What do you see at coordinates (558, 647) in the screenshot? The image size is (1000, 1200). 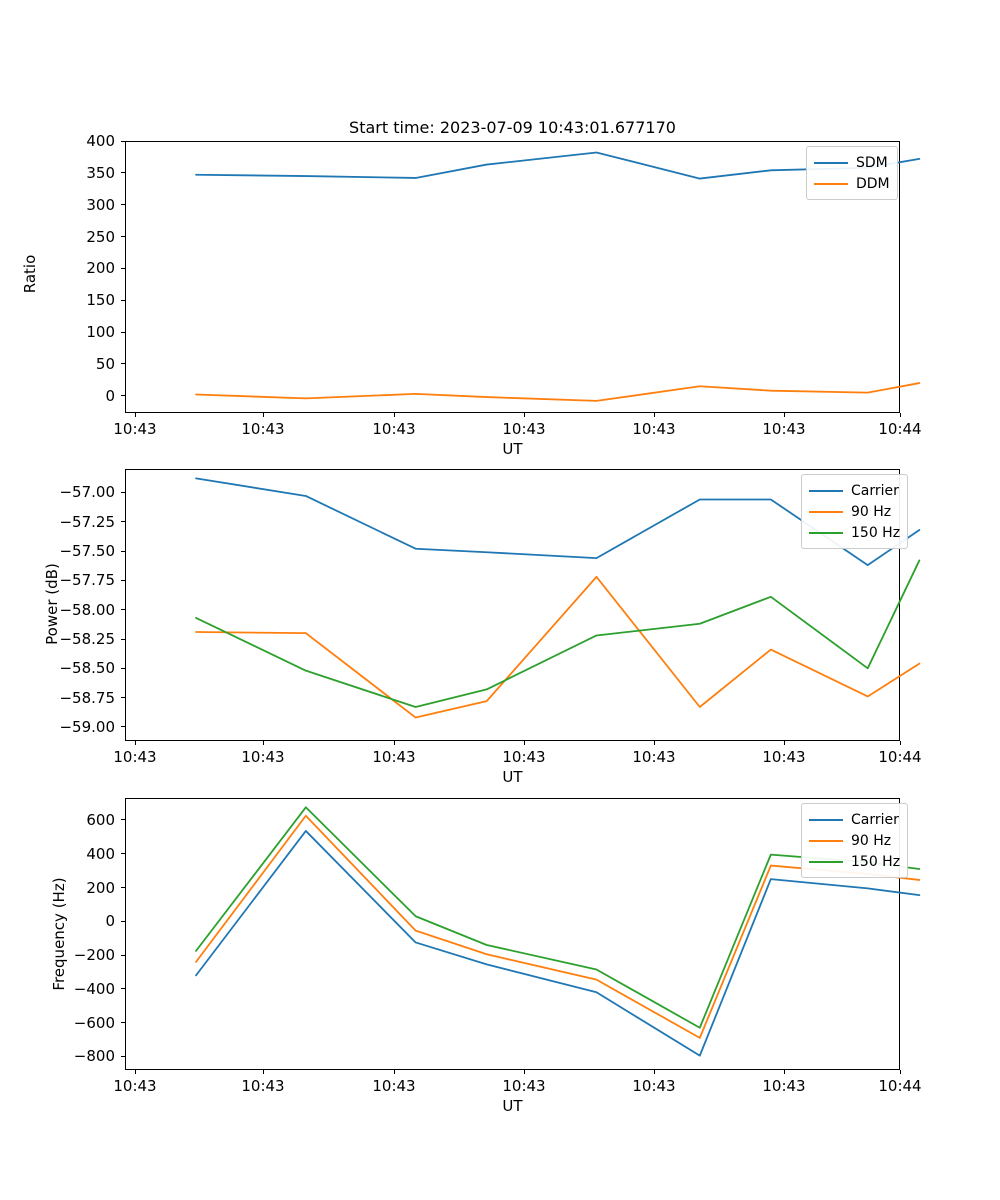 I see `data-line-90-hz` at bounding box center [558, 647].